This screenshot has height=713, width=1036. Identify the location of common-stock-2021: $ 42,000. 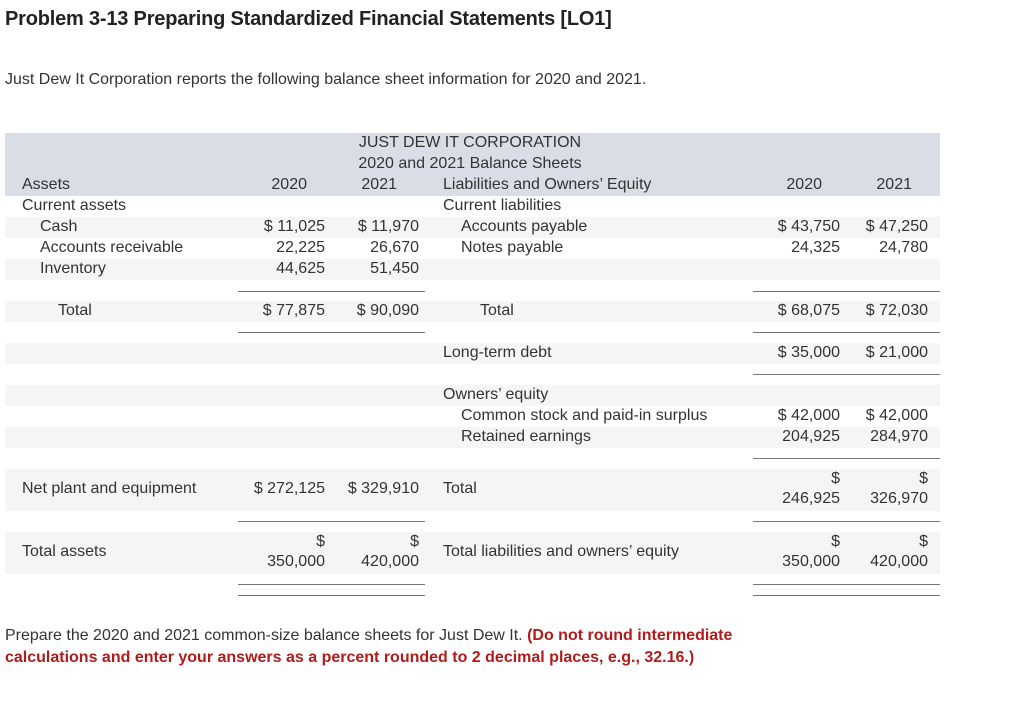
(896, 415).